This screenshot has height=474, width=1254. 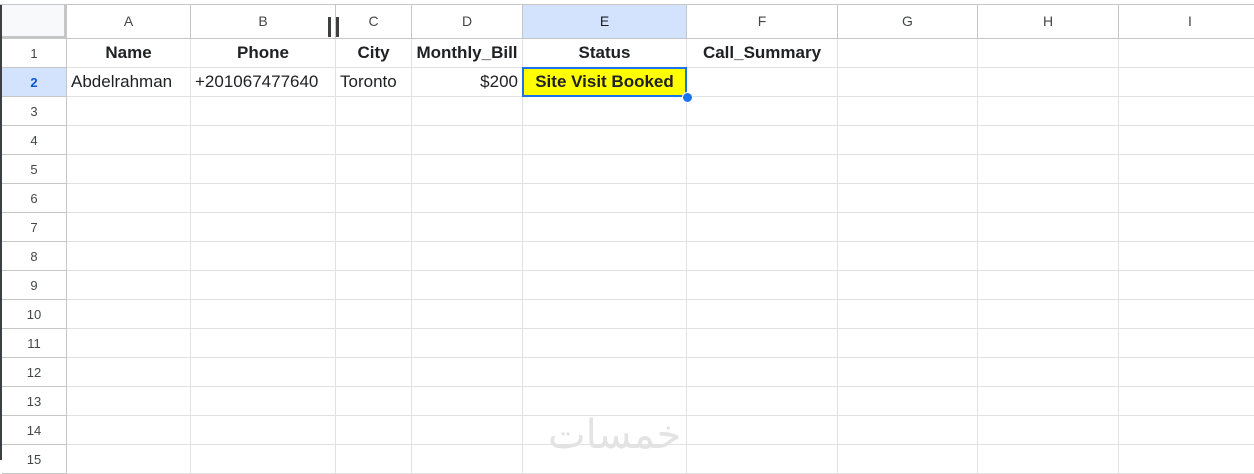 What do you see at coordinates (908, 343) in the screenshot?
I see `cell-g11` at bounding box center [908, 343].